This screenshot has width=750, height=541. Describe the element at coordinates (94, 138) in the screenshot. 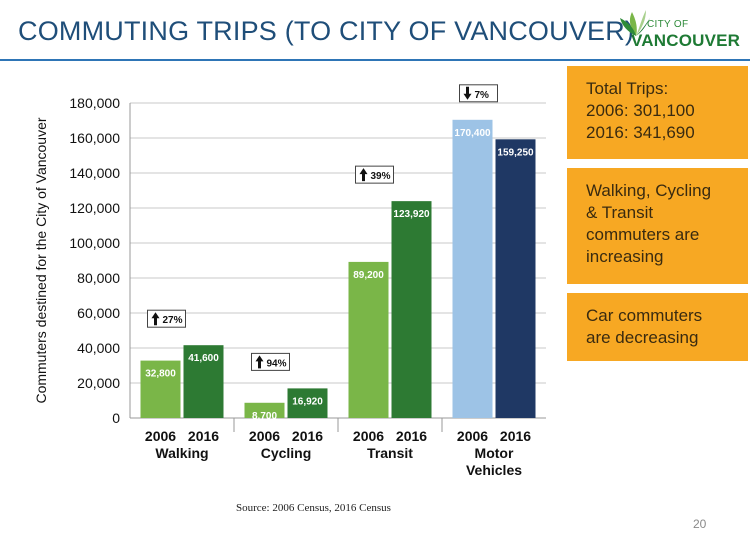

I see `y-tick-label: 160,000` at that location.